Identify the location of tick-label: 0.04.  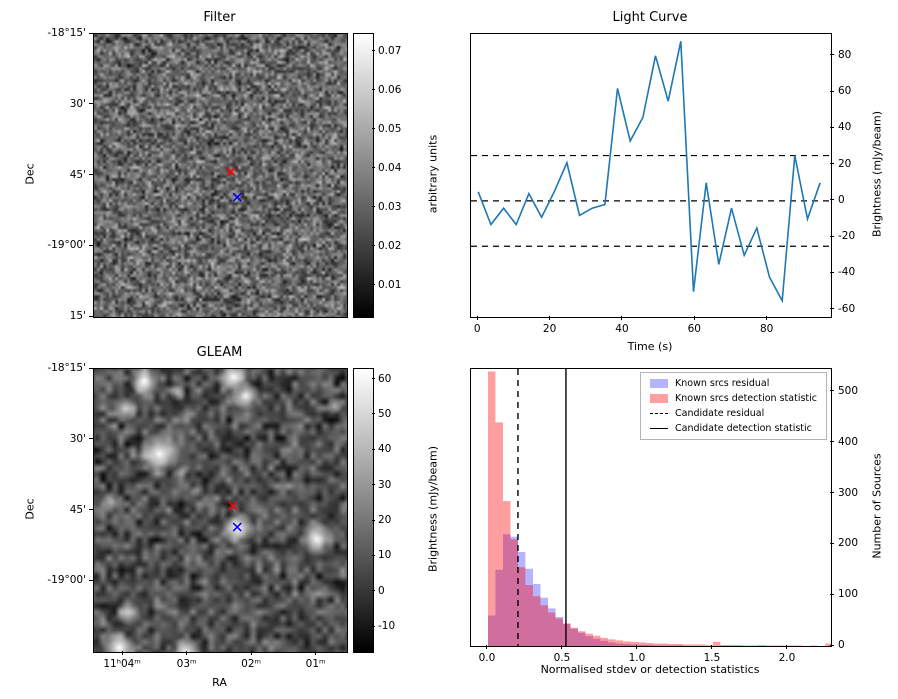
(390, 167).